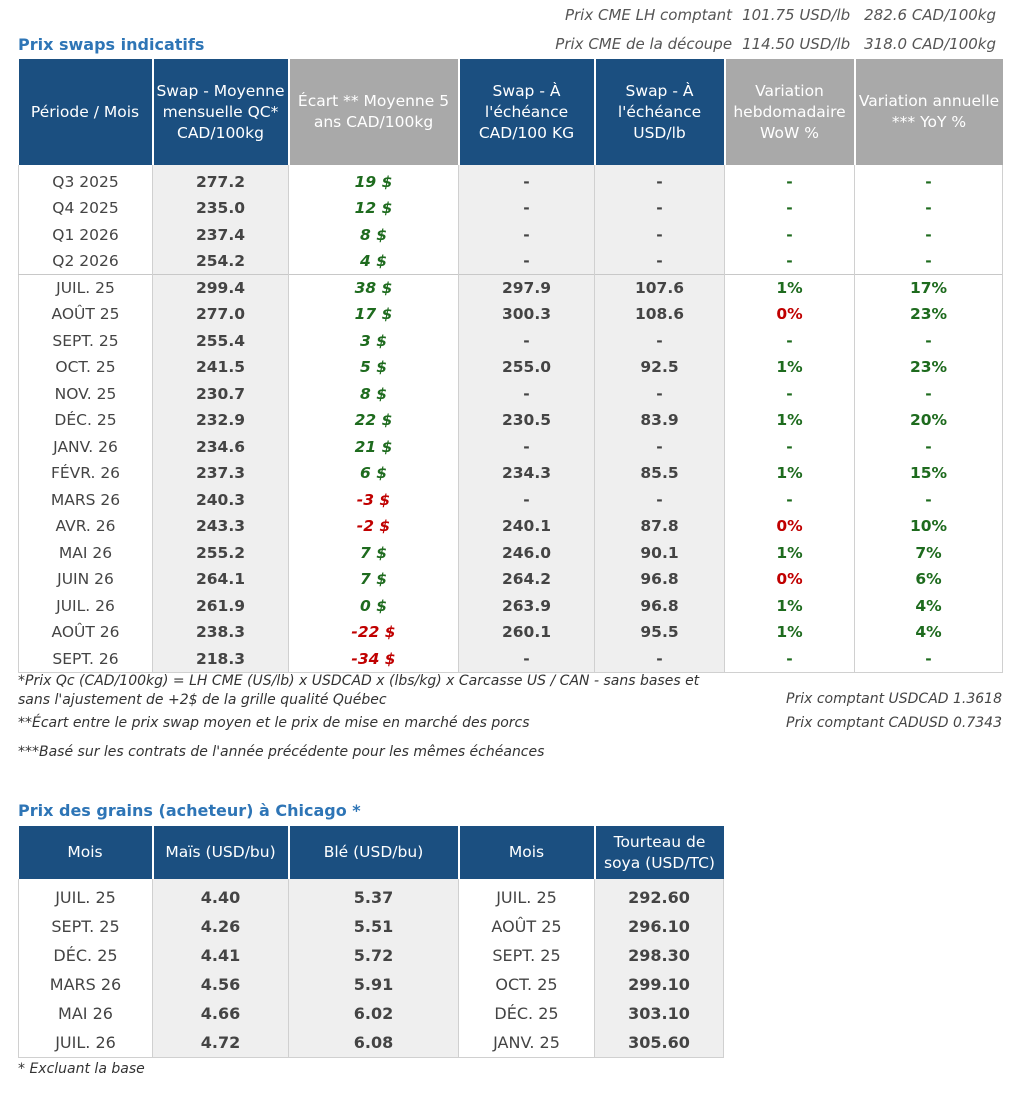 The width and height of the screenshot is (1024, 1104). I want to click on swap-avg-cell: 255.2, so click(220, 552).